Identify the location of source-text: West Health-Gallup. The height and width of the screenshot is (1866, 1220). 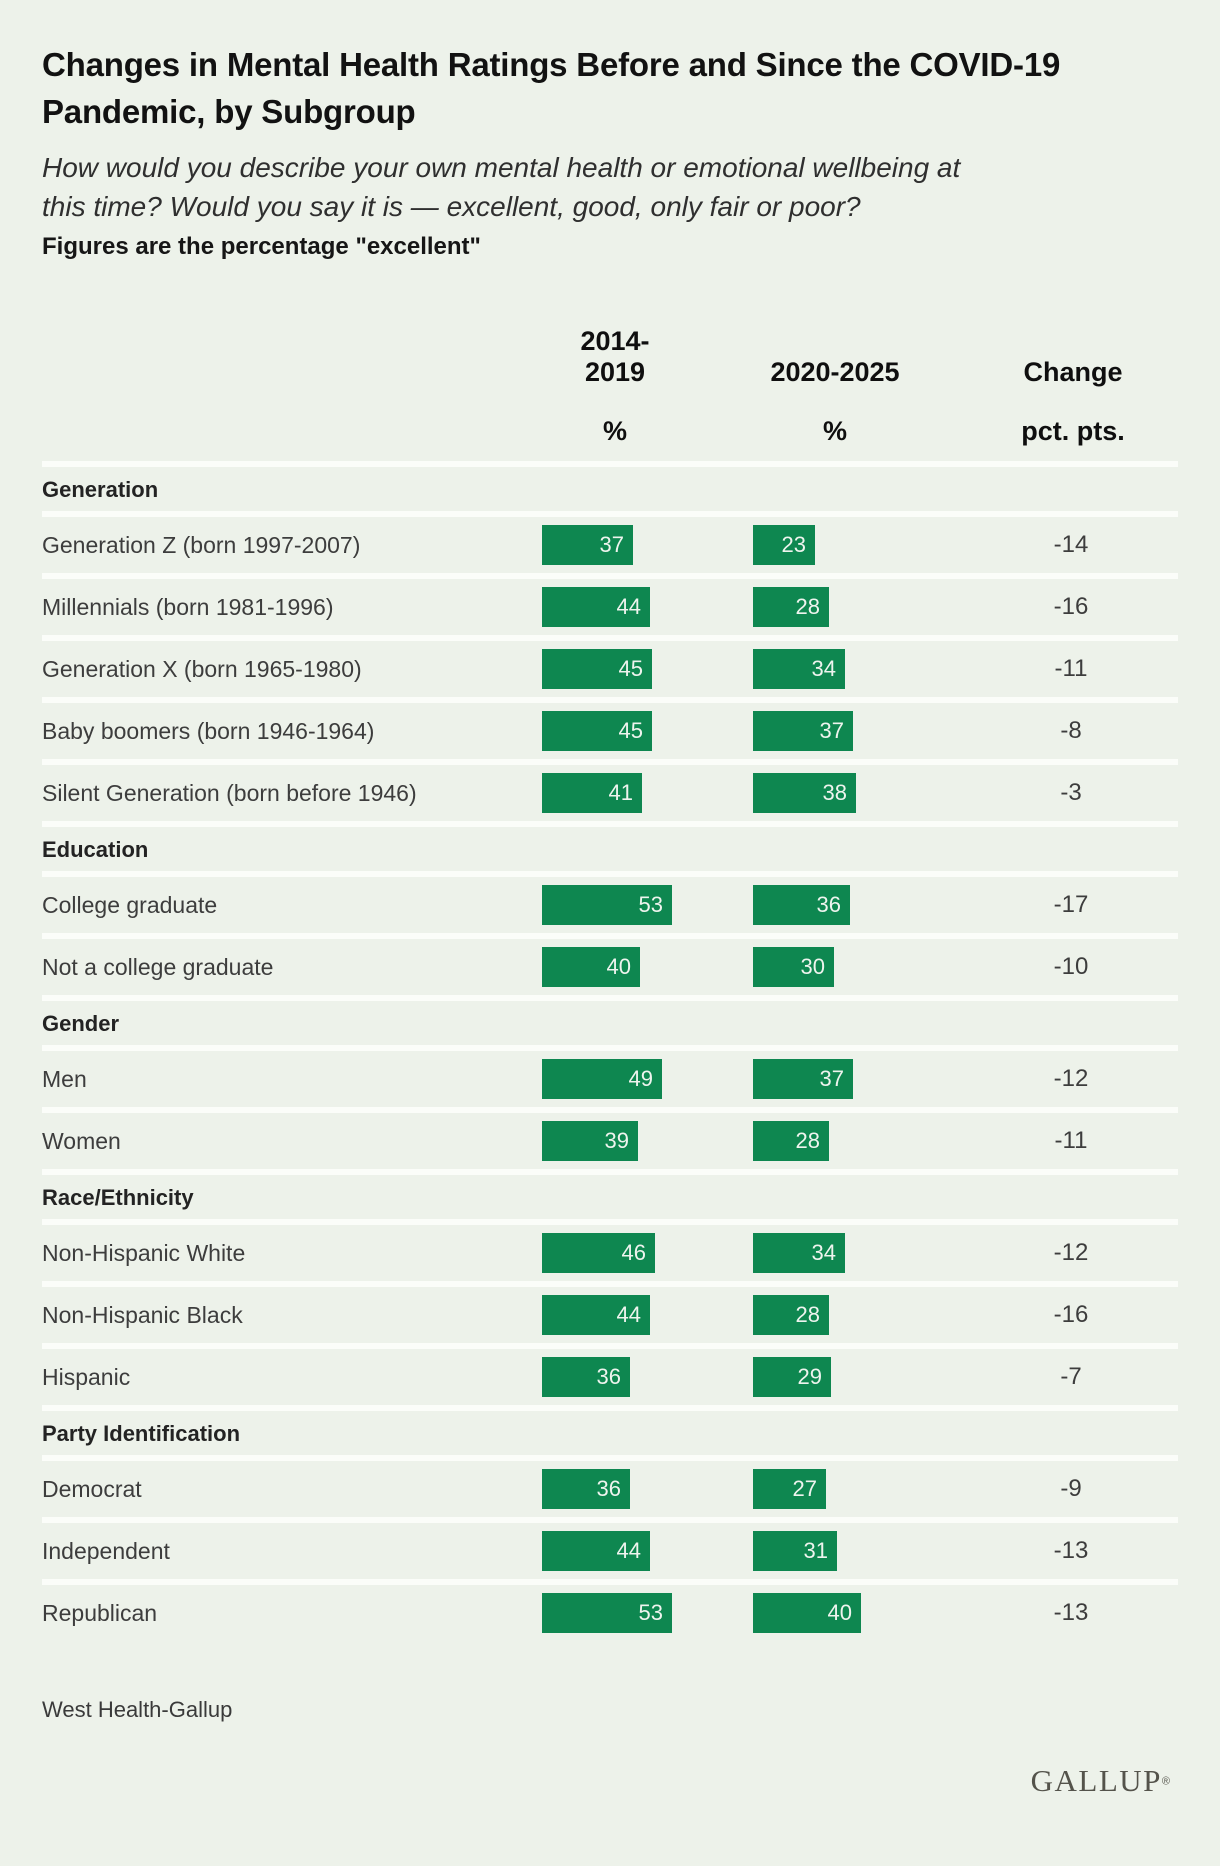
(137, 1710).